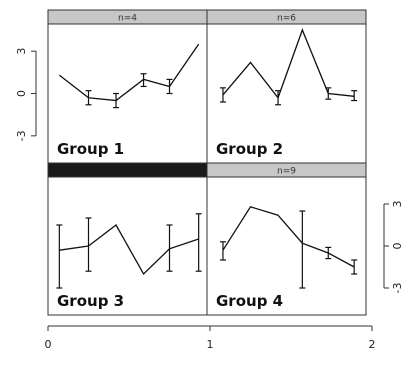  Describe the element at coordinates (90, 301) in the screenshot. I see `group-label: Group 3` at that location.